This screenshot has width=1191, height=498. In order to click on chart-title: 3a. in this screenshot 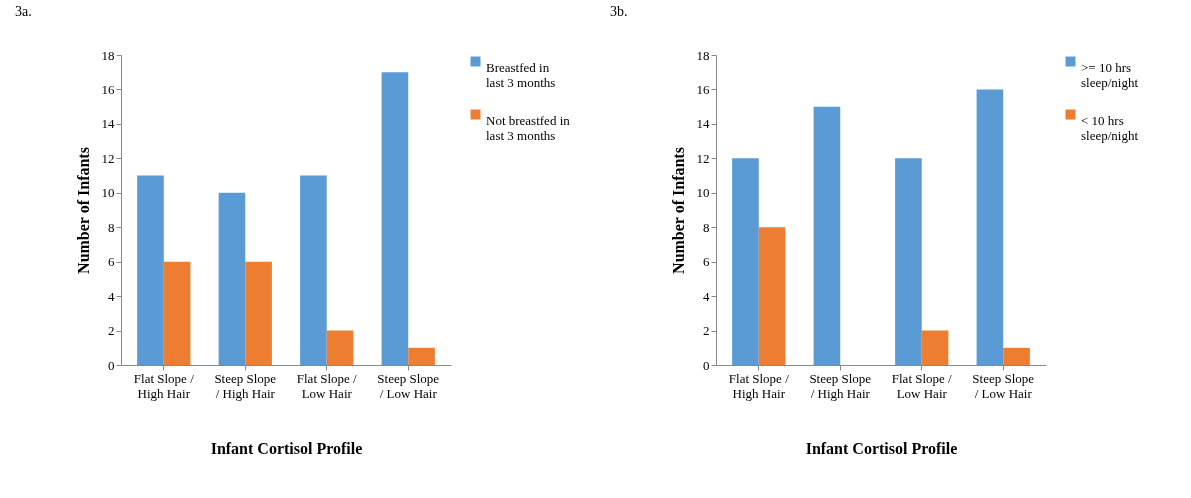, I will do `click(23, 11)`.